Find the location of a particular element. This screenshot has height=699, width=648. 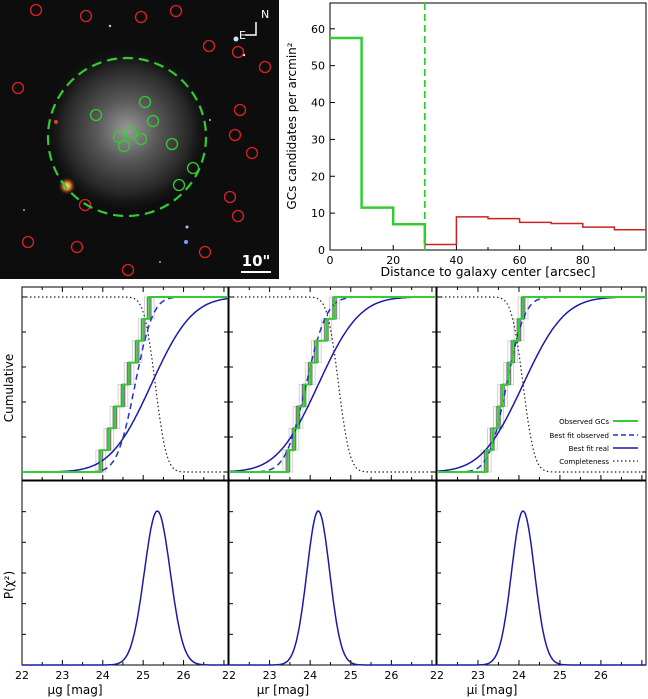

best-fit-real-curve is located at coordinates (541, 384).